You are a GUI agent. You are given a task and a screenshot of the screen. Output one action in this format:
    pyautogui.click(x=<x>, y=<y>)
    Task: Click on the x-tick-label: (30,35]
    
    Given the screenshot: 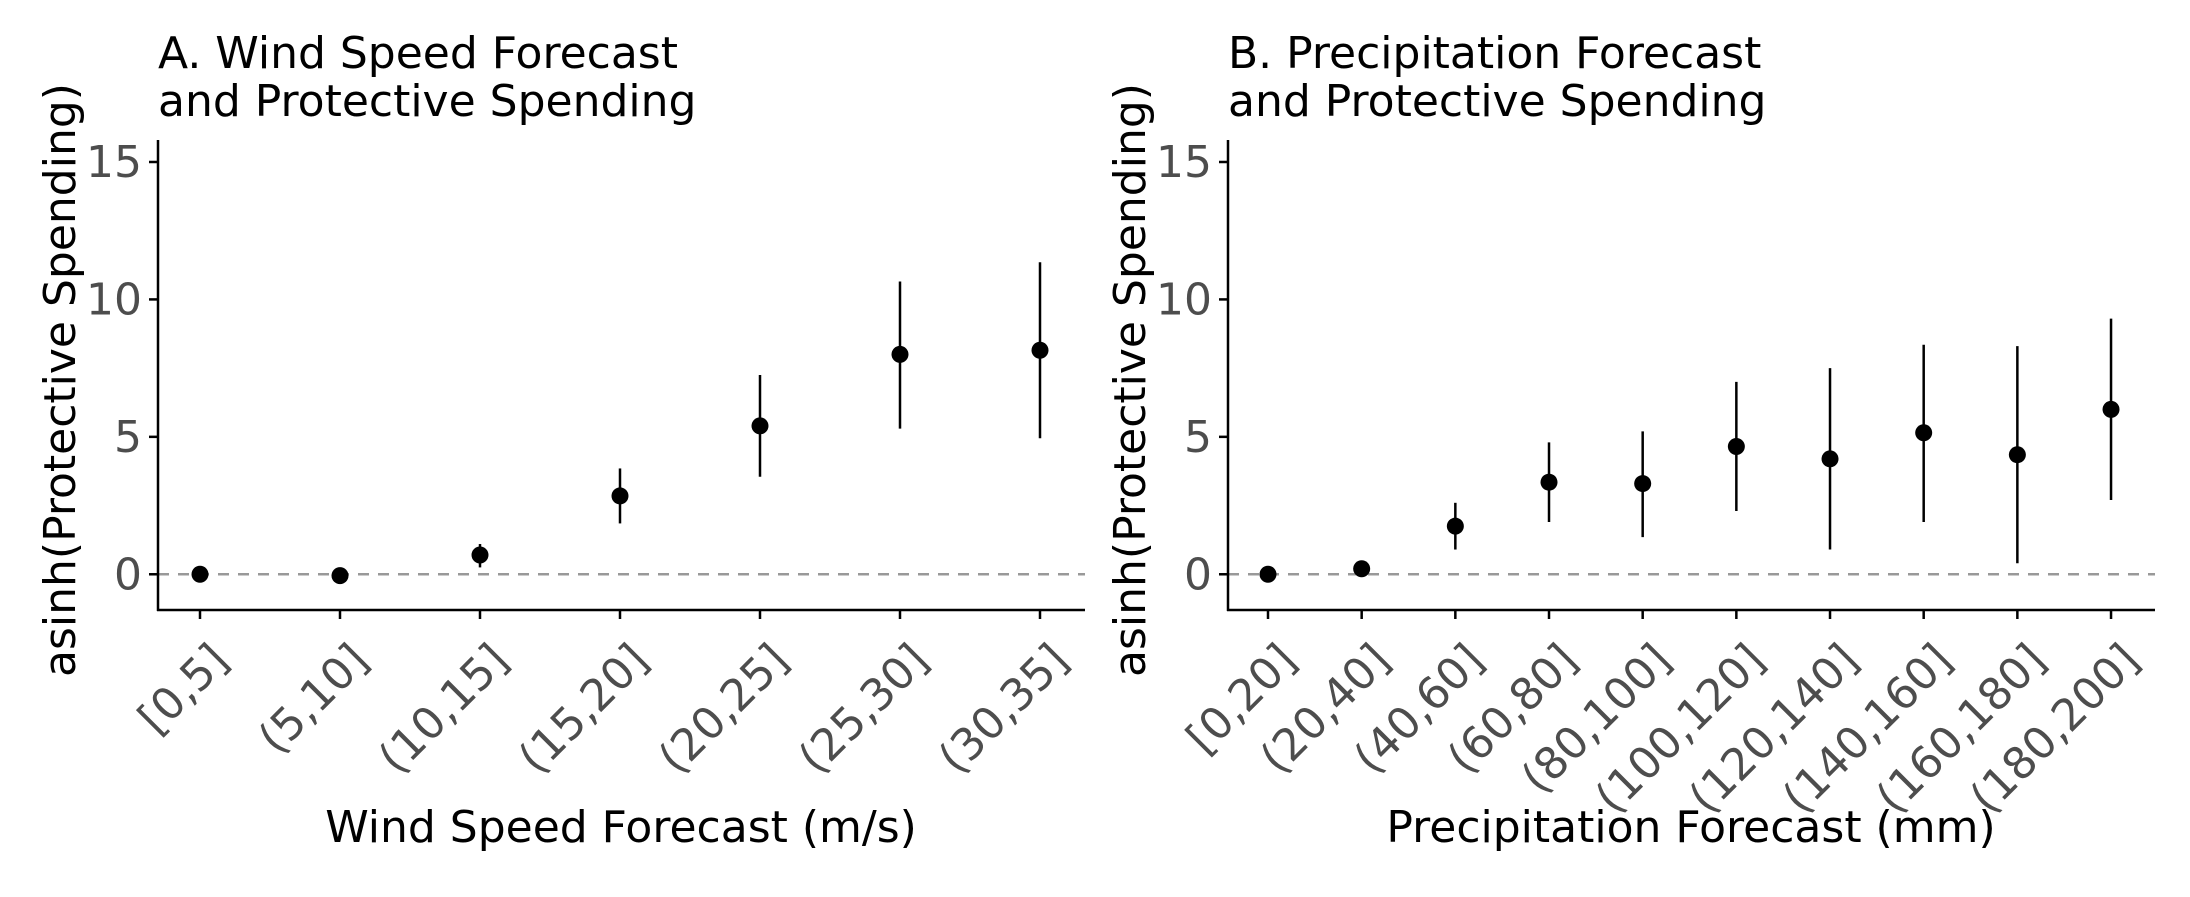 What is the action you would take?
    pyautogui.click(x=1003, y=708)
    